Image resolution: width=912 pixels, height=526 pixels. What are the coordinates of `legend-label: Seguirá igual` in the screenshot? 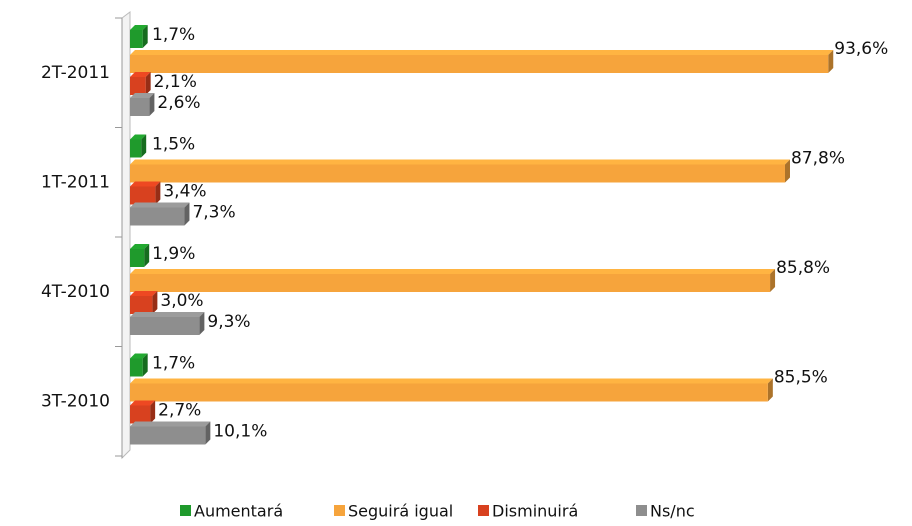 It's located at (400, 511).